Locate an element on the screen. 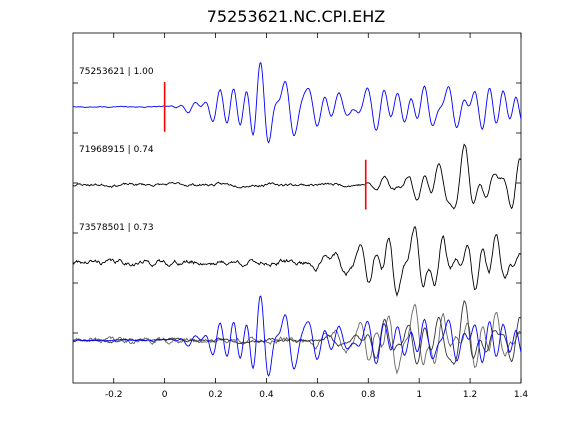  x-tick-label: 0.4 is located at coordinates (266, 395).